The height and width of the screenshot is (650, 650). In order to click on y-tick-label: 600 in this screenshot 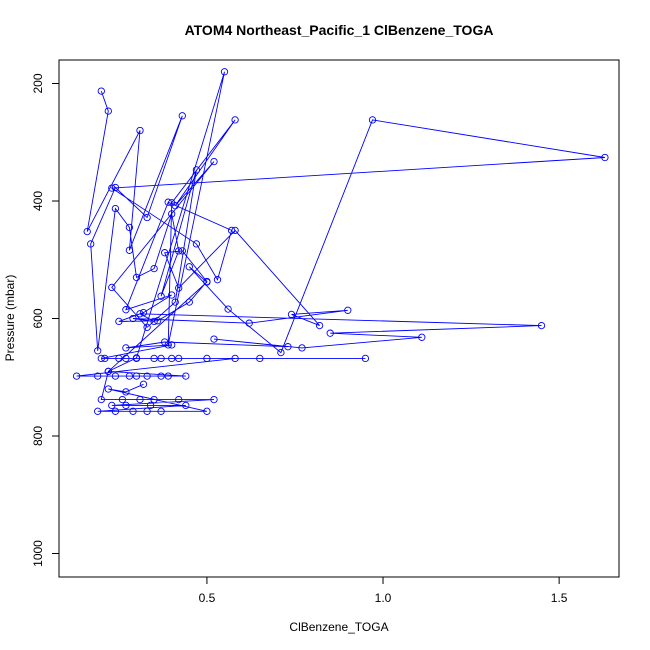, I will do `click(38, 318)`.